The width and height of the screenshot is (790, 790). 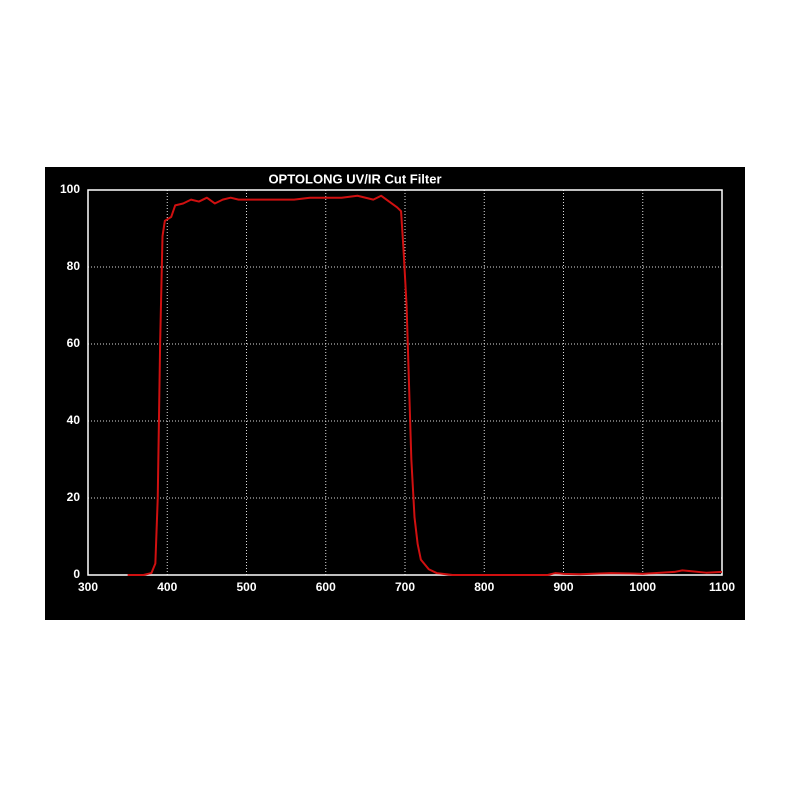 I want to click on y-tick-label: 100, so click(x=70, y=189).